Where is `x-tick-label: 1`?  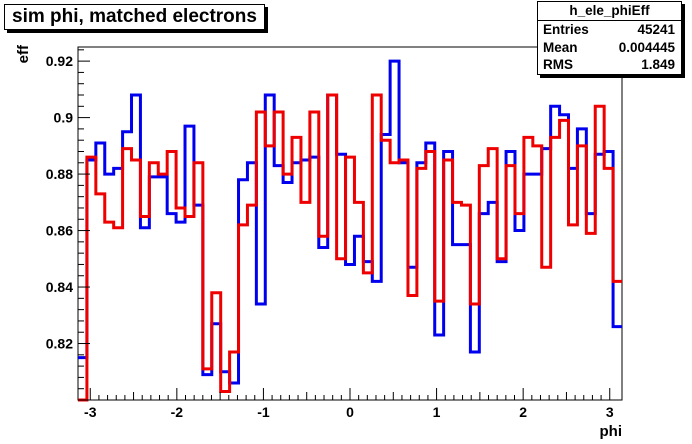 x-tick-label: 1 is located at coordinates (437, 412).